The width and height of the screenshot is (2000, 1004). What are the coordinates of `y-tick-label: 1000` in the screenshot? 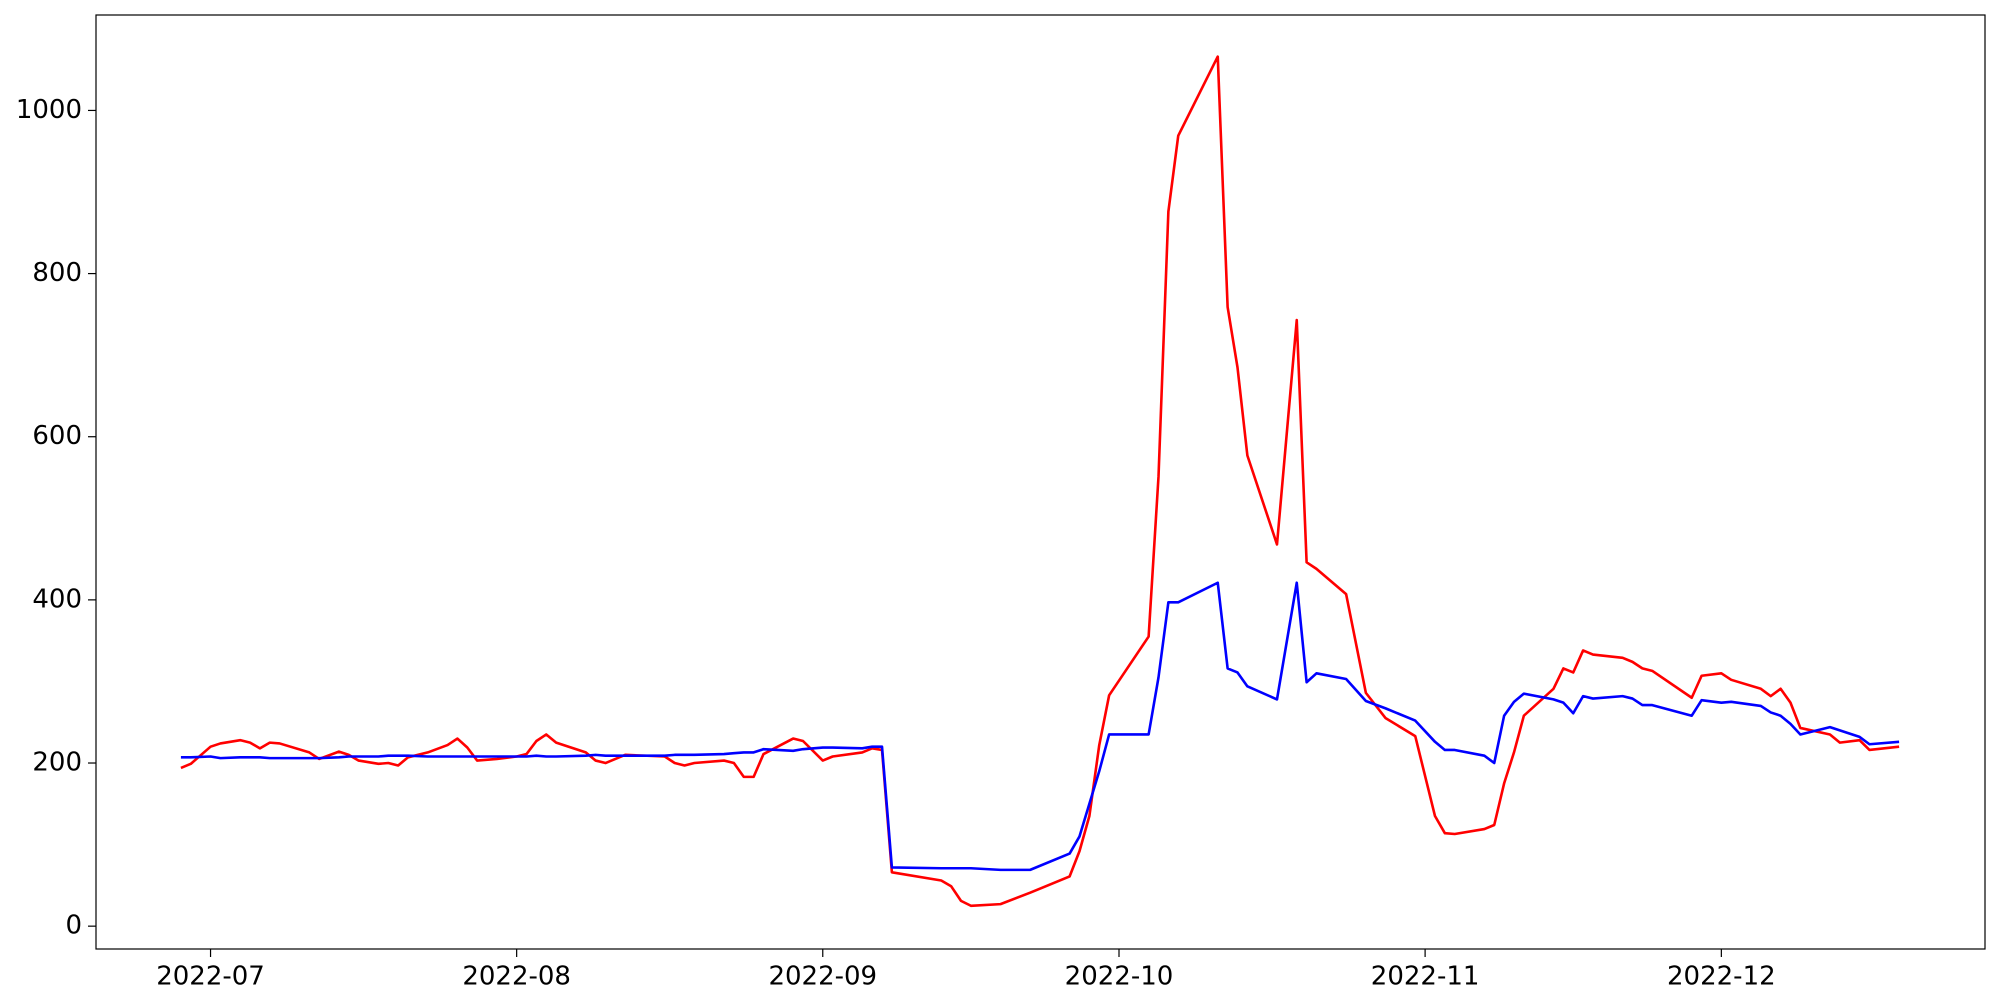 It's located at (49, 110).